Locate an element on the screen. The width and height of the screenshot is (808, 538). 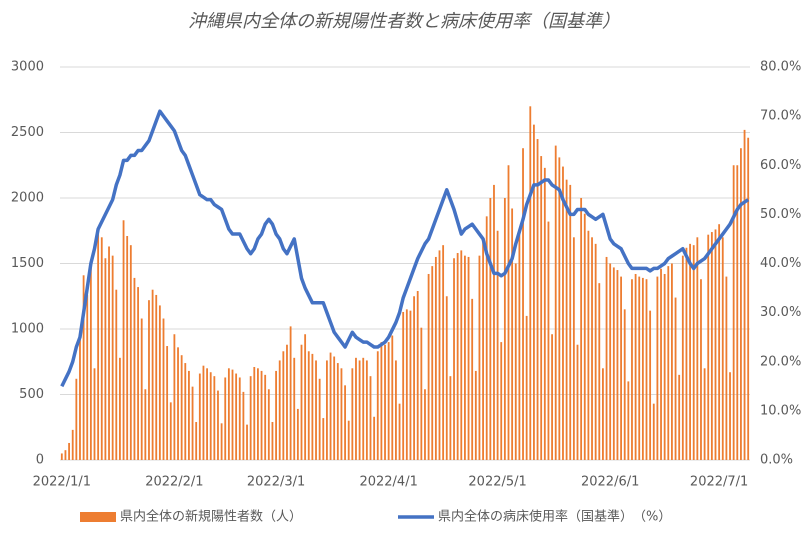
y-tick-label: 3000 is located at coordinates (27, 67).